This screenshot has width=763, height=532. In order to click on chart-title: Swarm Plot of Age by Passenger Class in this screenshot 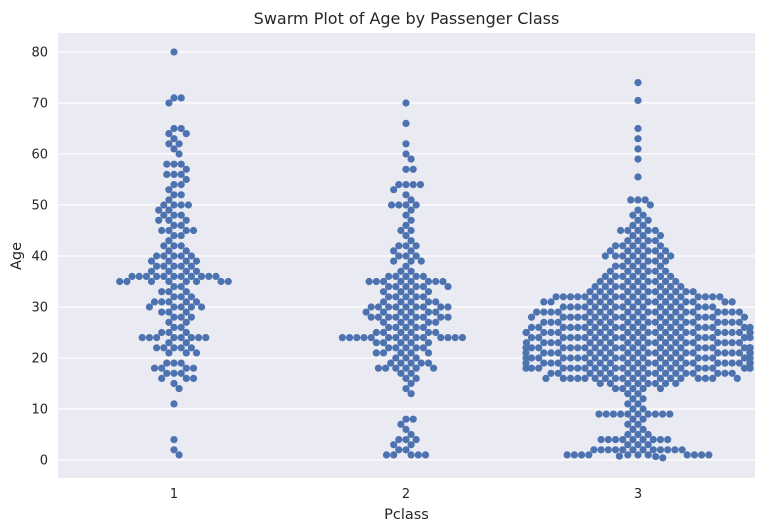, I will do `click(407, 18)`.